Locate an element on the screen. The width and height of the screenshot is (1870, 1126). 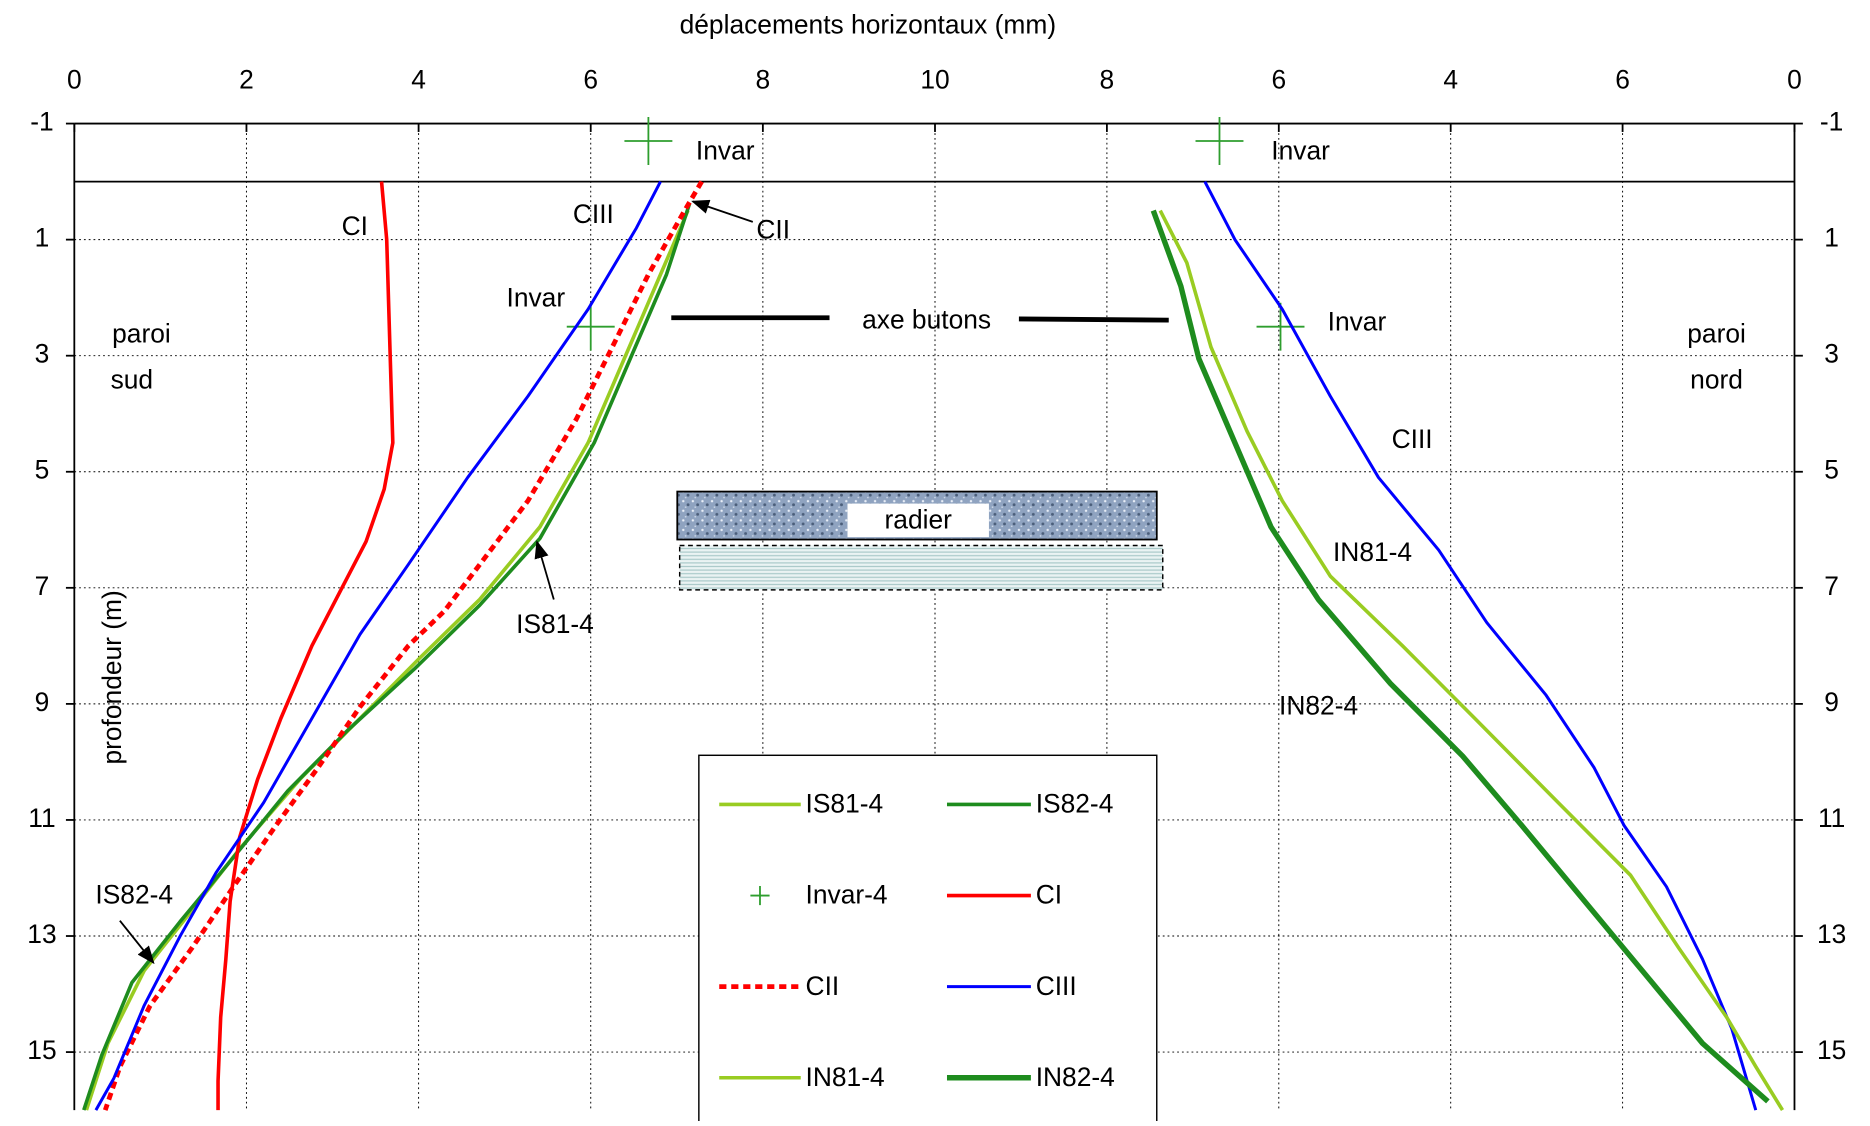
annotation: radier is located at coordinates (919, 520).